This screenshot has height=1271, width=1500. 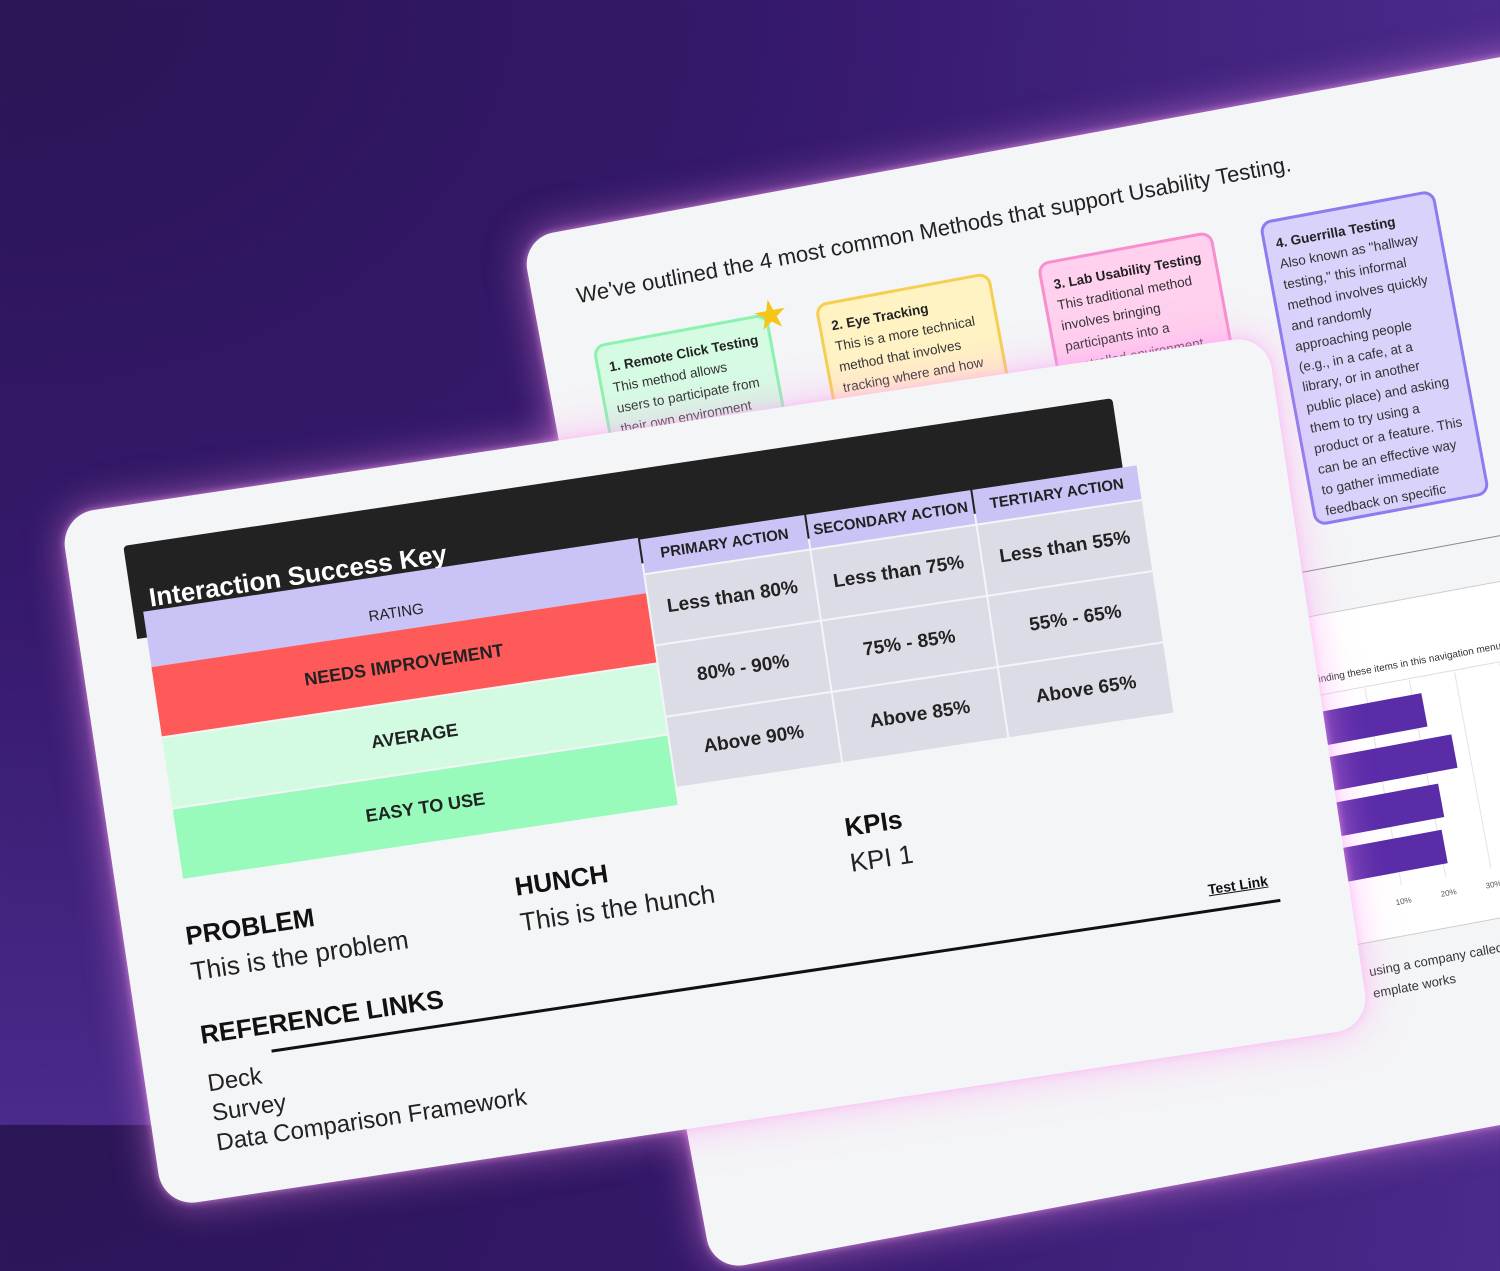 What do you see at coordinates (776, 975) in the screenshot?
I see `bottom-rule` at bounding box center [776, 975].